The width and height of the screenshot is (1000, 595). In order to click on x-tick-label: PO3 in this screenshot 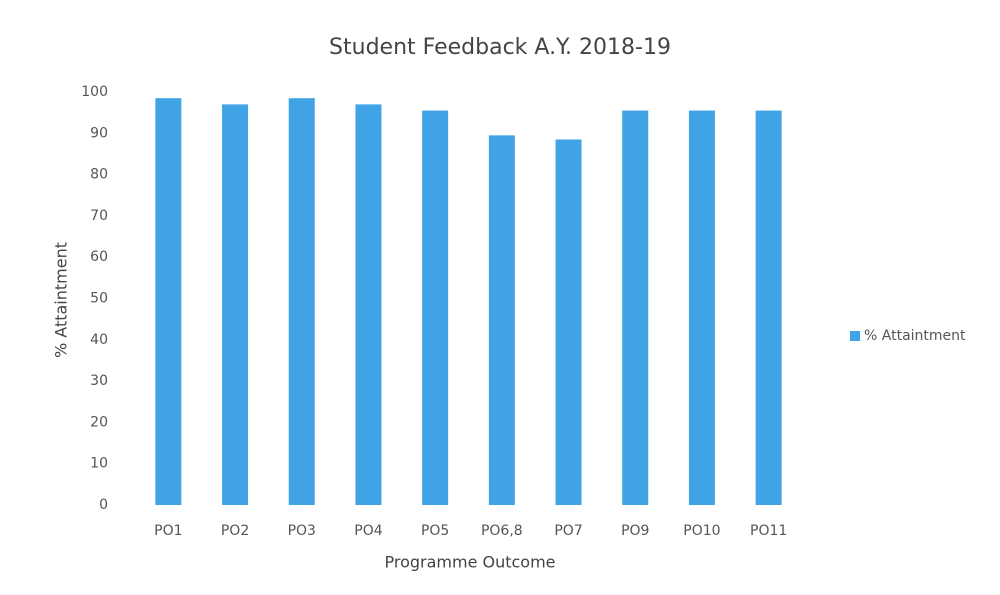, I will do `click(302, 531)`.